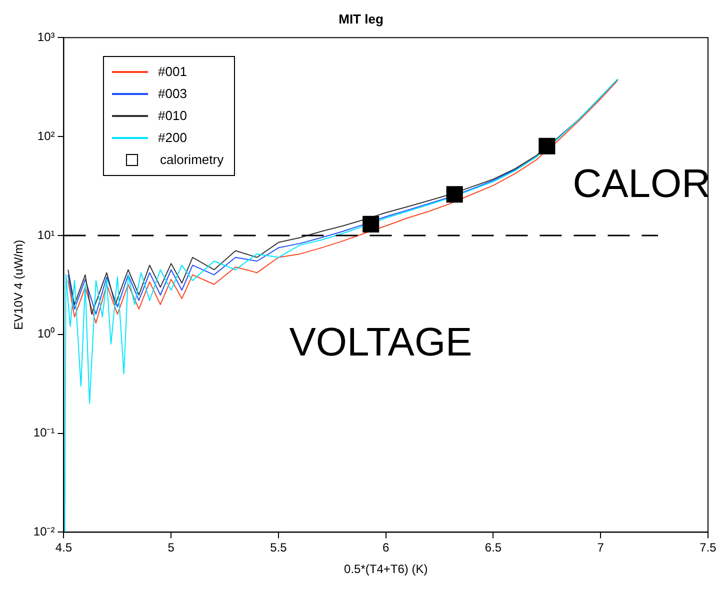 The image size is (728, 589). Describe the element at coordinates (172, 94) in the screenshot. I see `legend-label: #003` at that location.